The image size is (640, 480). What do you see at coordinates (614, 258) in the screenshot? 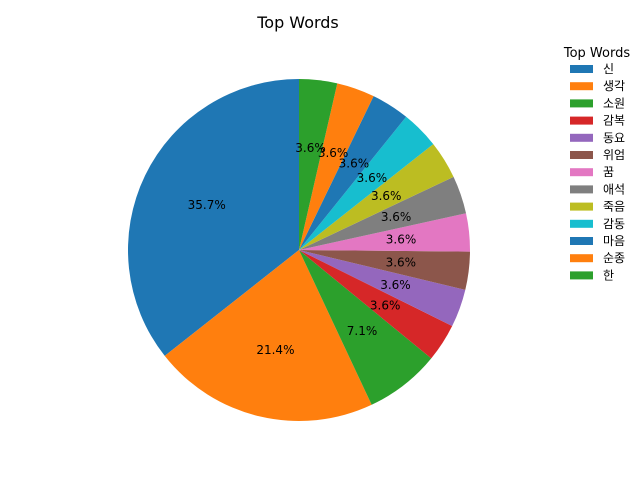
I see `legend-label: 순종` at bounding box center [614, 258].